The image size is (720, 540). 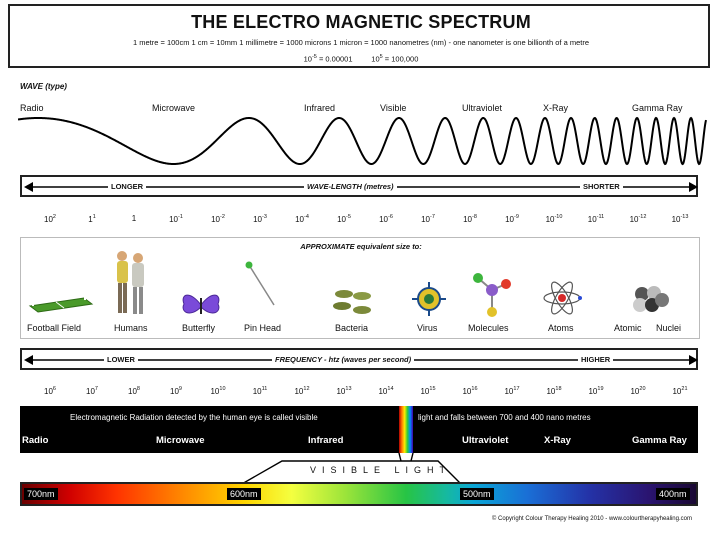 What do you see at coordinates (307, 59) in the screenshot?
I see `power-neg-base: 10` at bounding box center [307, 59].